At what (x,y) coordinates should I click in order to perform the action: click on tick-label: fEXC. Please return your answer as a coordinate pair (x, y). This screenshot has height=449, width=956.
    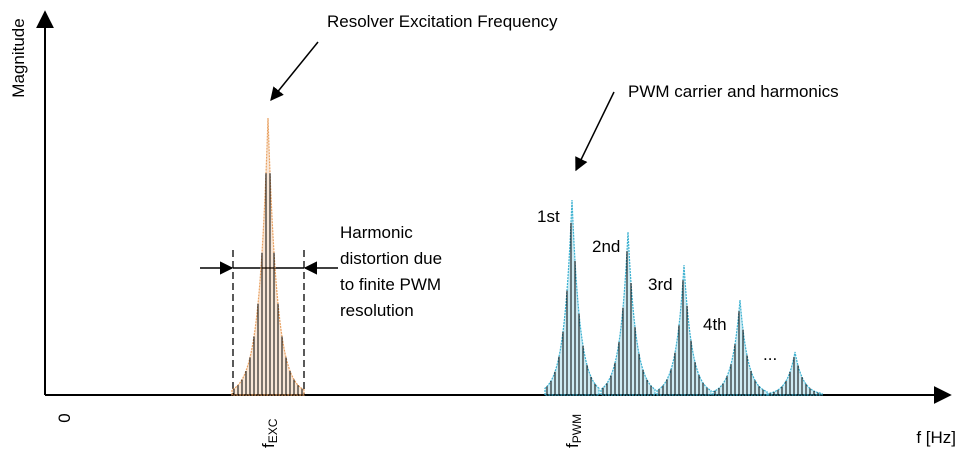
    Looking at the image, I should click on (269, 433).